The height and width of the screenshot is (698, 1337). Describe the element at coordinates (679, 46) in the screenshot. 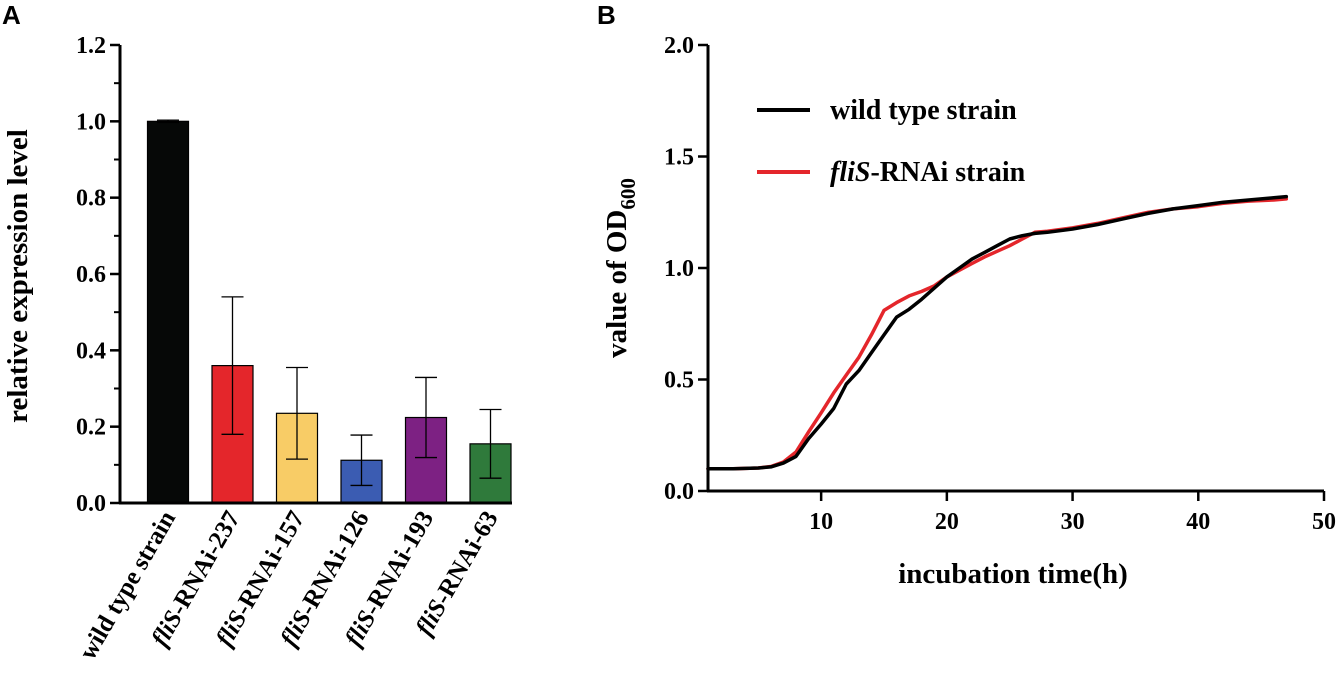

I see `panel-b-y-tick-label: 2.0` at that location.